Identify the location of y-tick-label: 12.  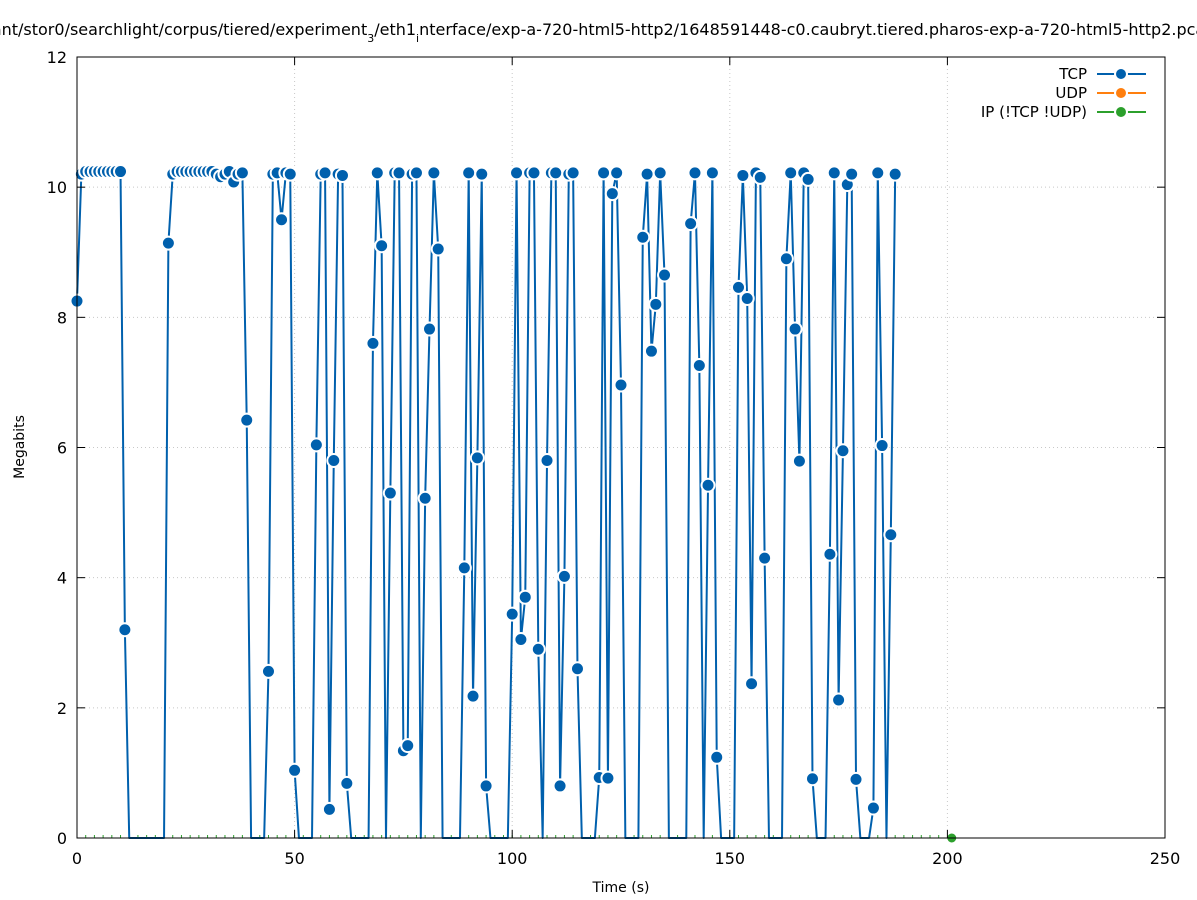
(57, 57).